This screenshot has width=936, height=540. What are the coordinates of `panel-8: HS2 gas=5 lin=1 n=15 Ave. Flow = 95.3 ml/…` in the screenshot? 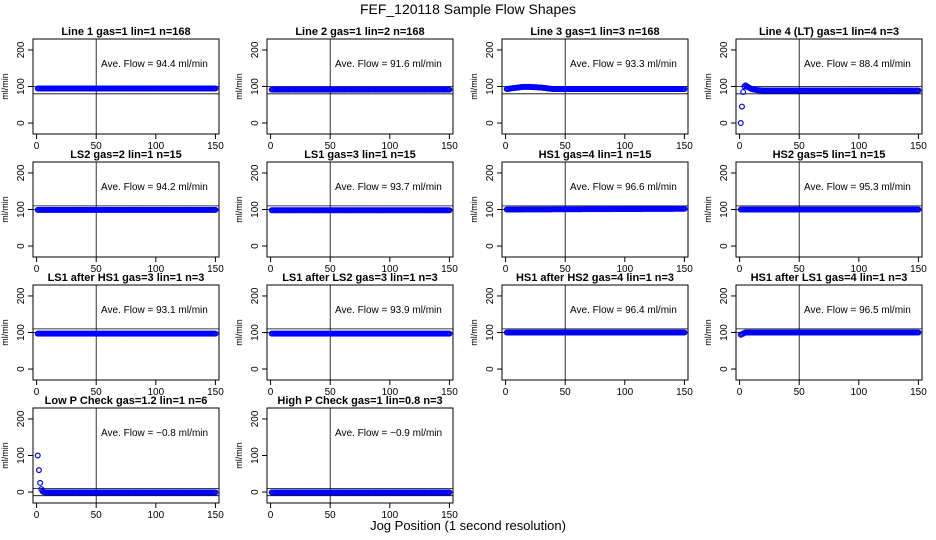 It's located at (815, 212).